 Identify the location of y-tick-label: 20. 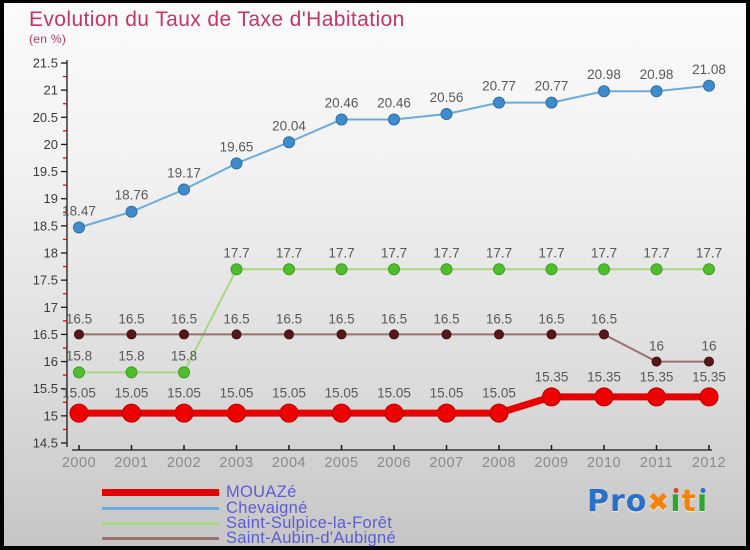
(51, 144).